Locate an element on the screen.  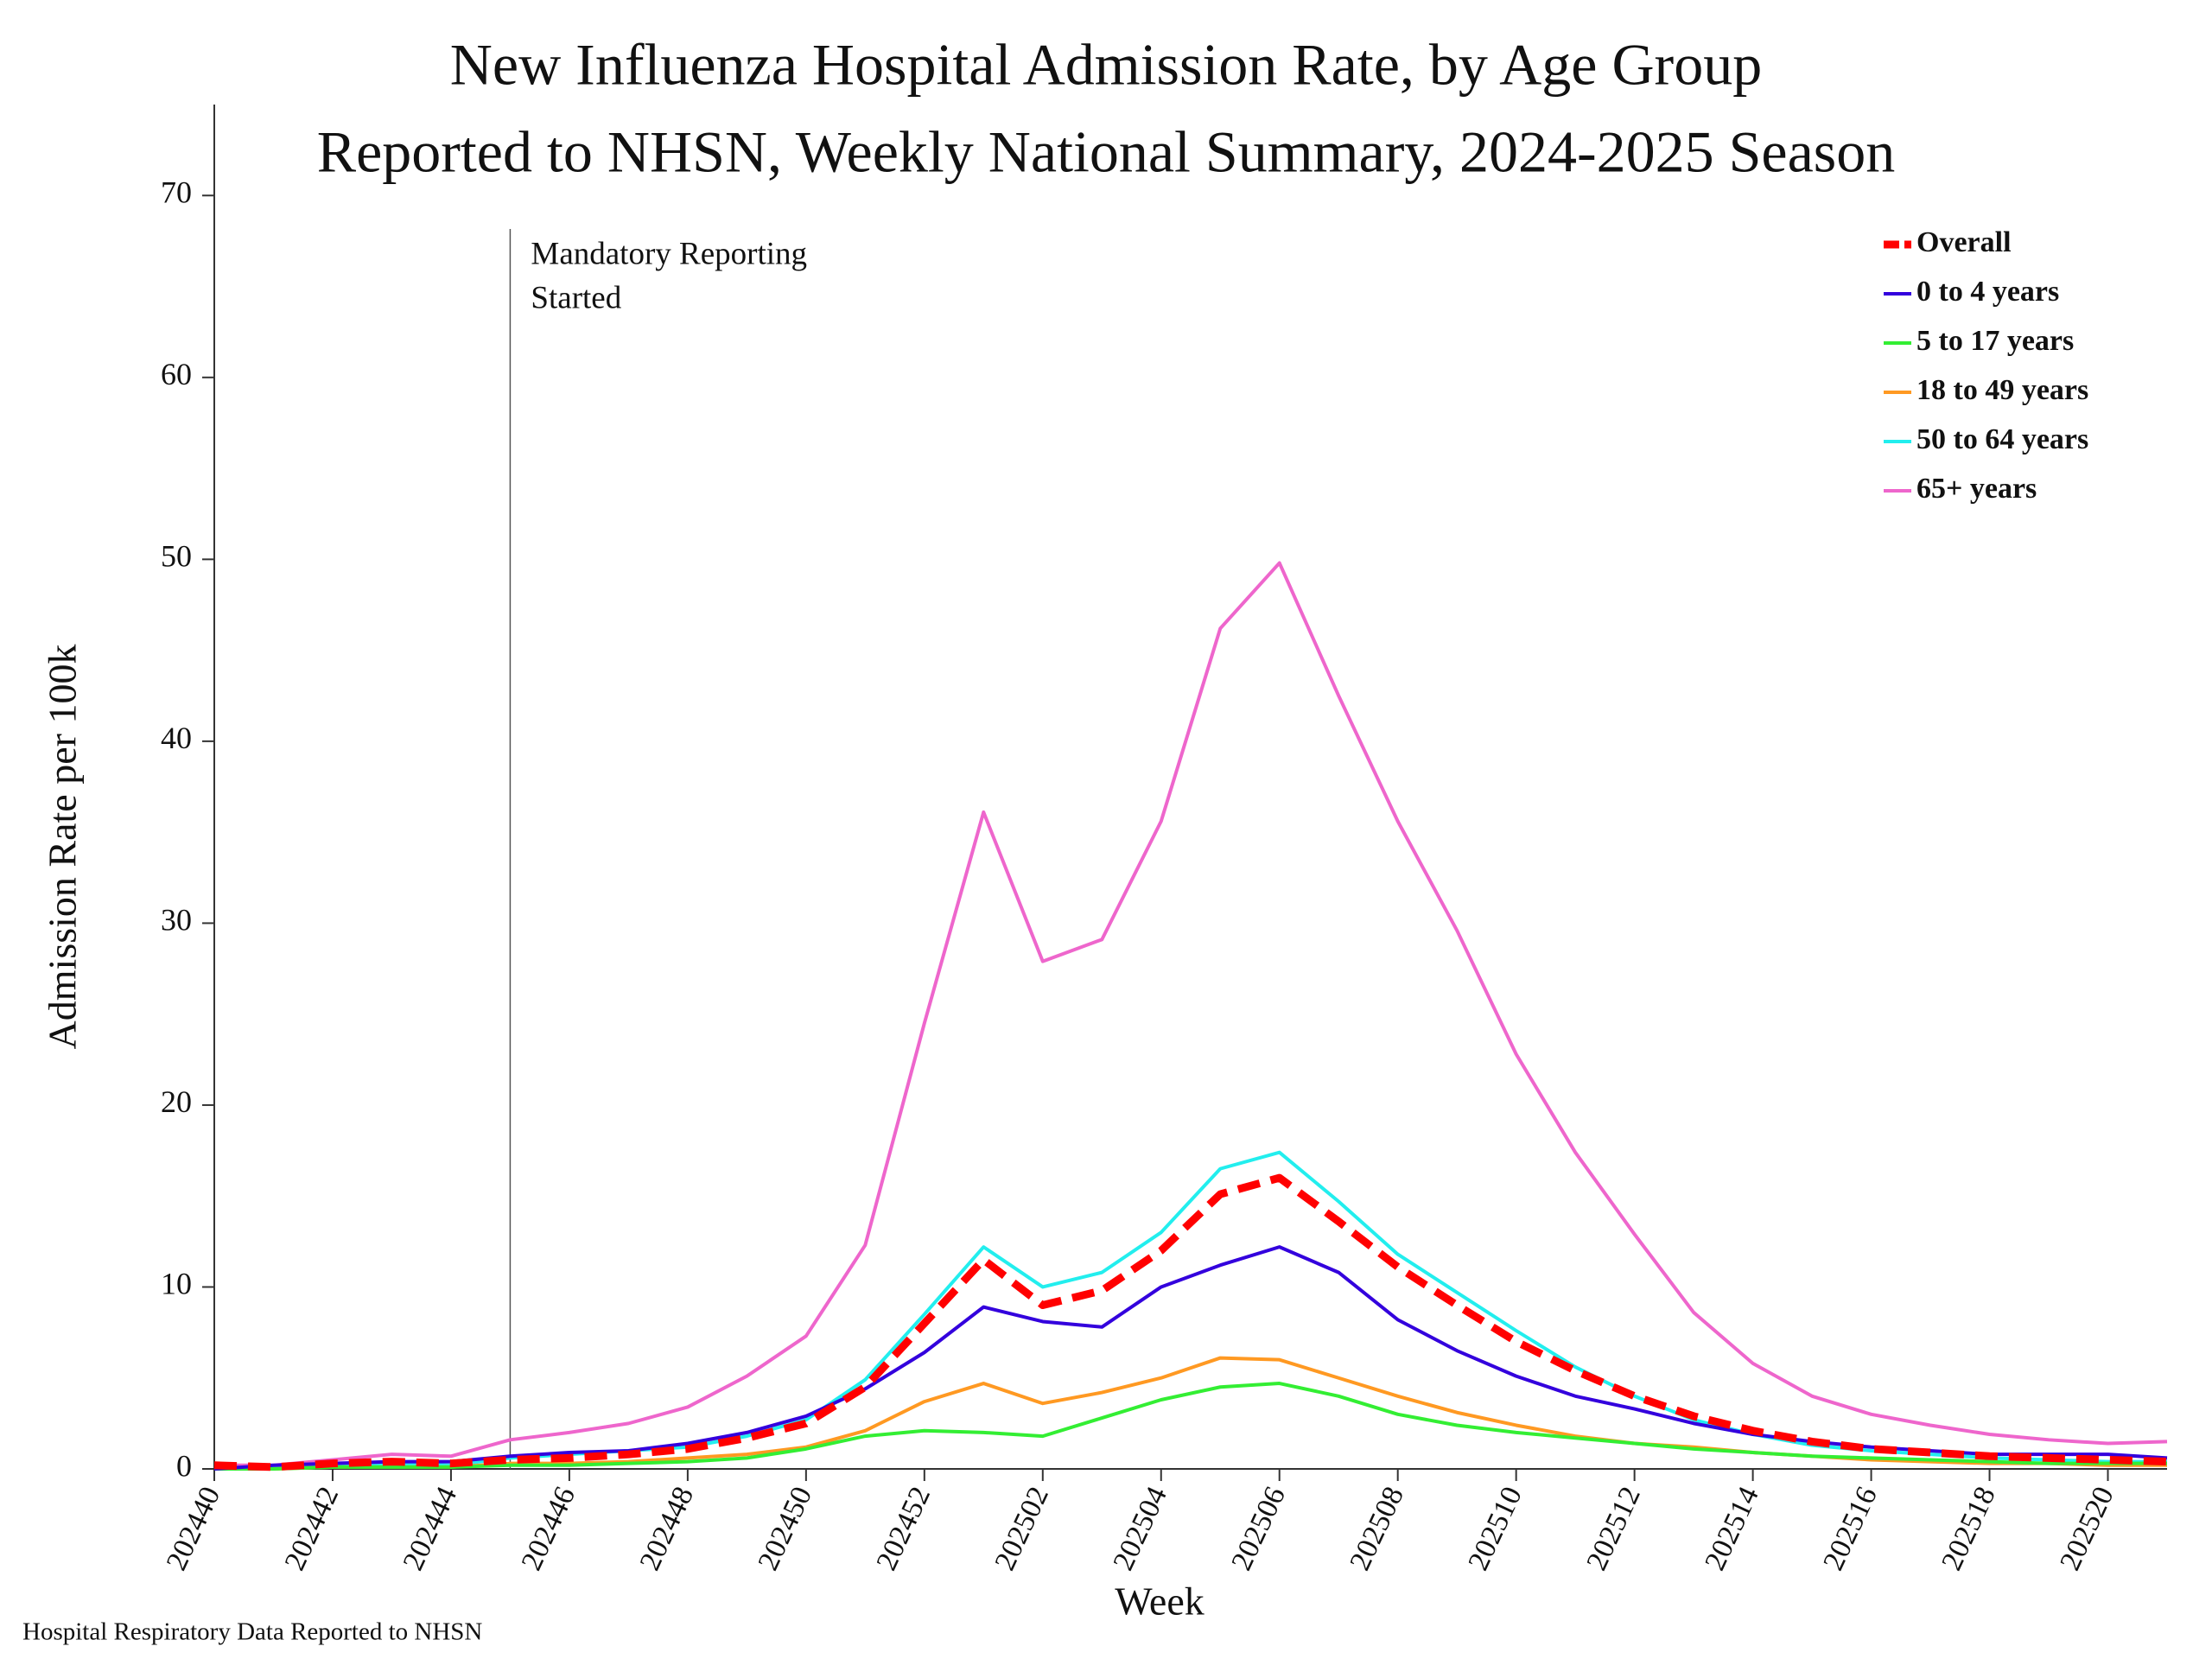
x-tick-label: 202518 is located at coordinates (1969, 1528).